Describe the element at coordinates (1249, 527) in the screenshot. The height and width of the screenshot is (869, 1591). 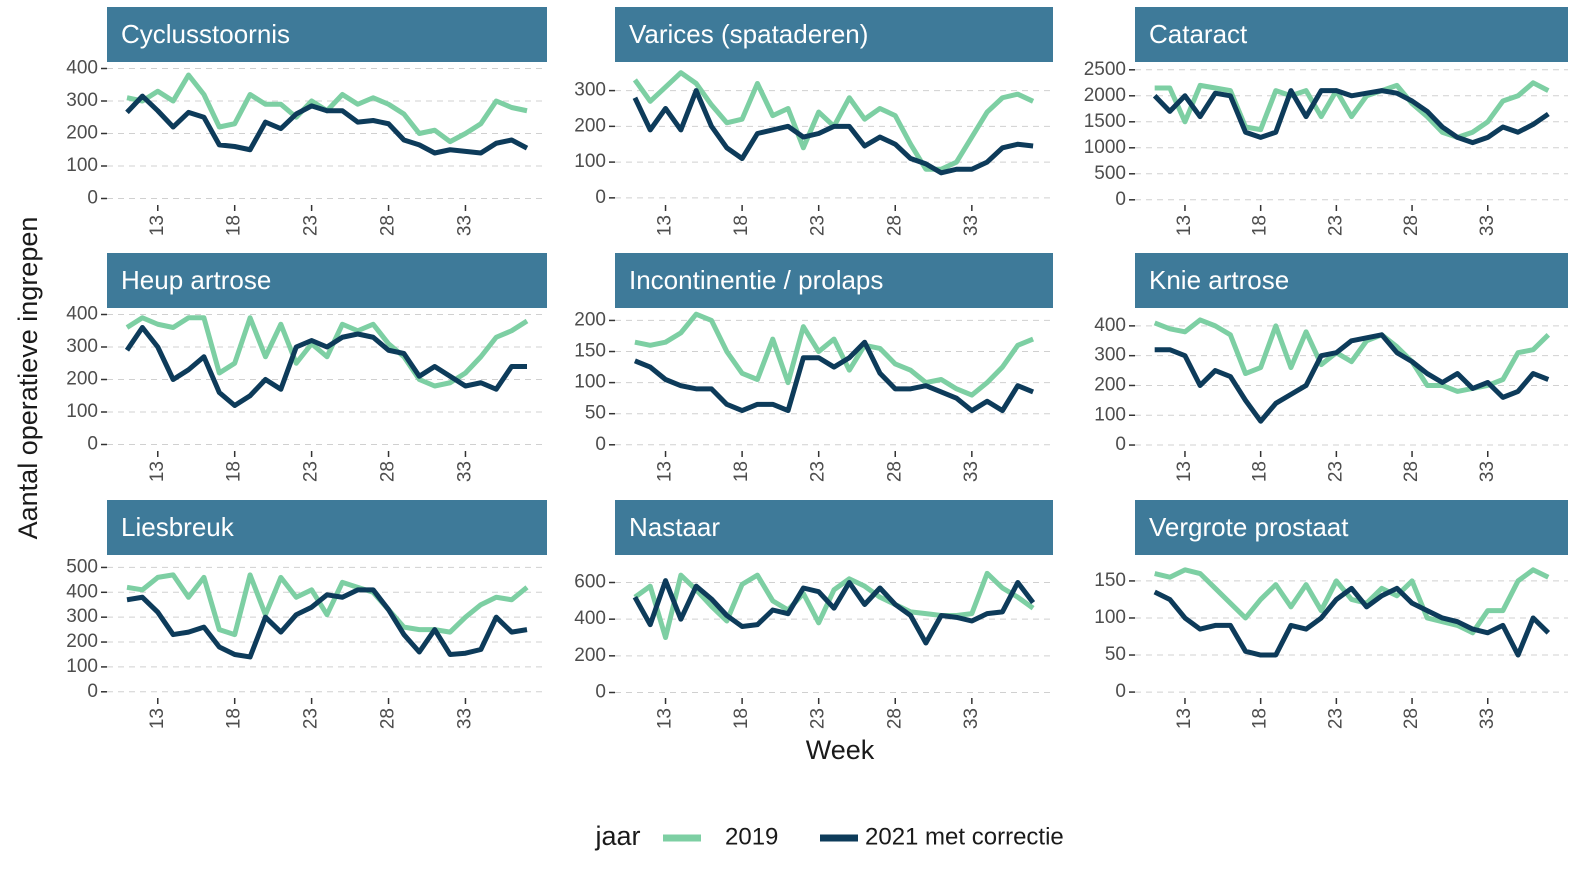
I see `panel-title: Vergrote prostaat` at that location.